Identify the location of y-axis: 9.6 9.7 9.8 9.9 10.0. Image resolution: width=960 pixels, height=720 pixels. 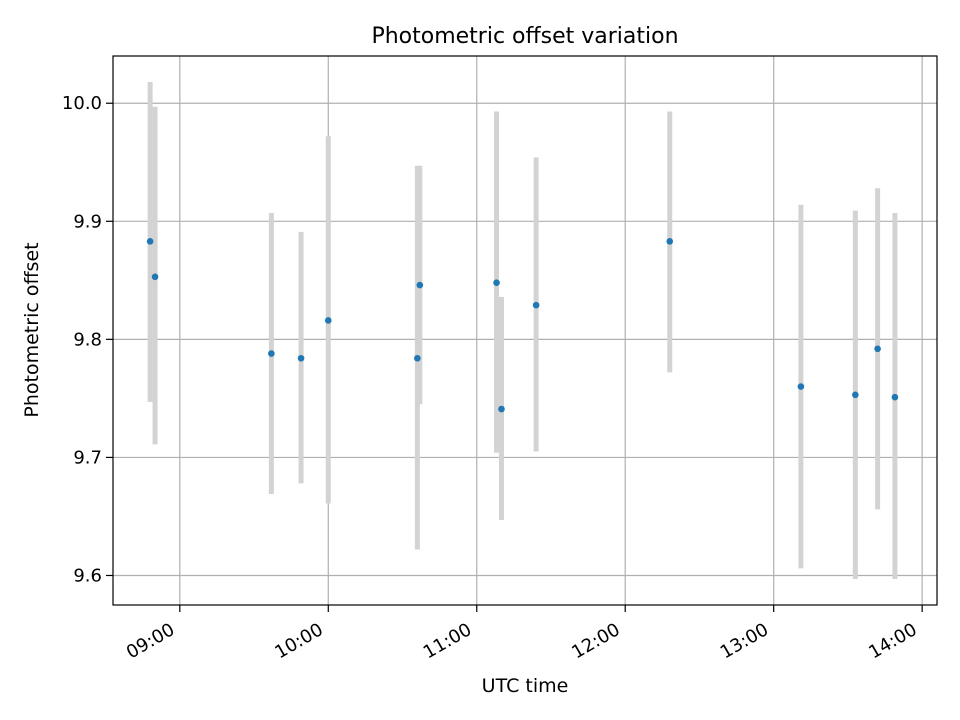
(87, 339).